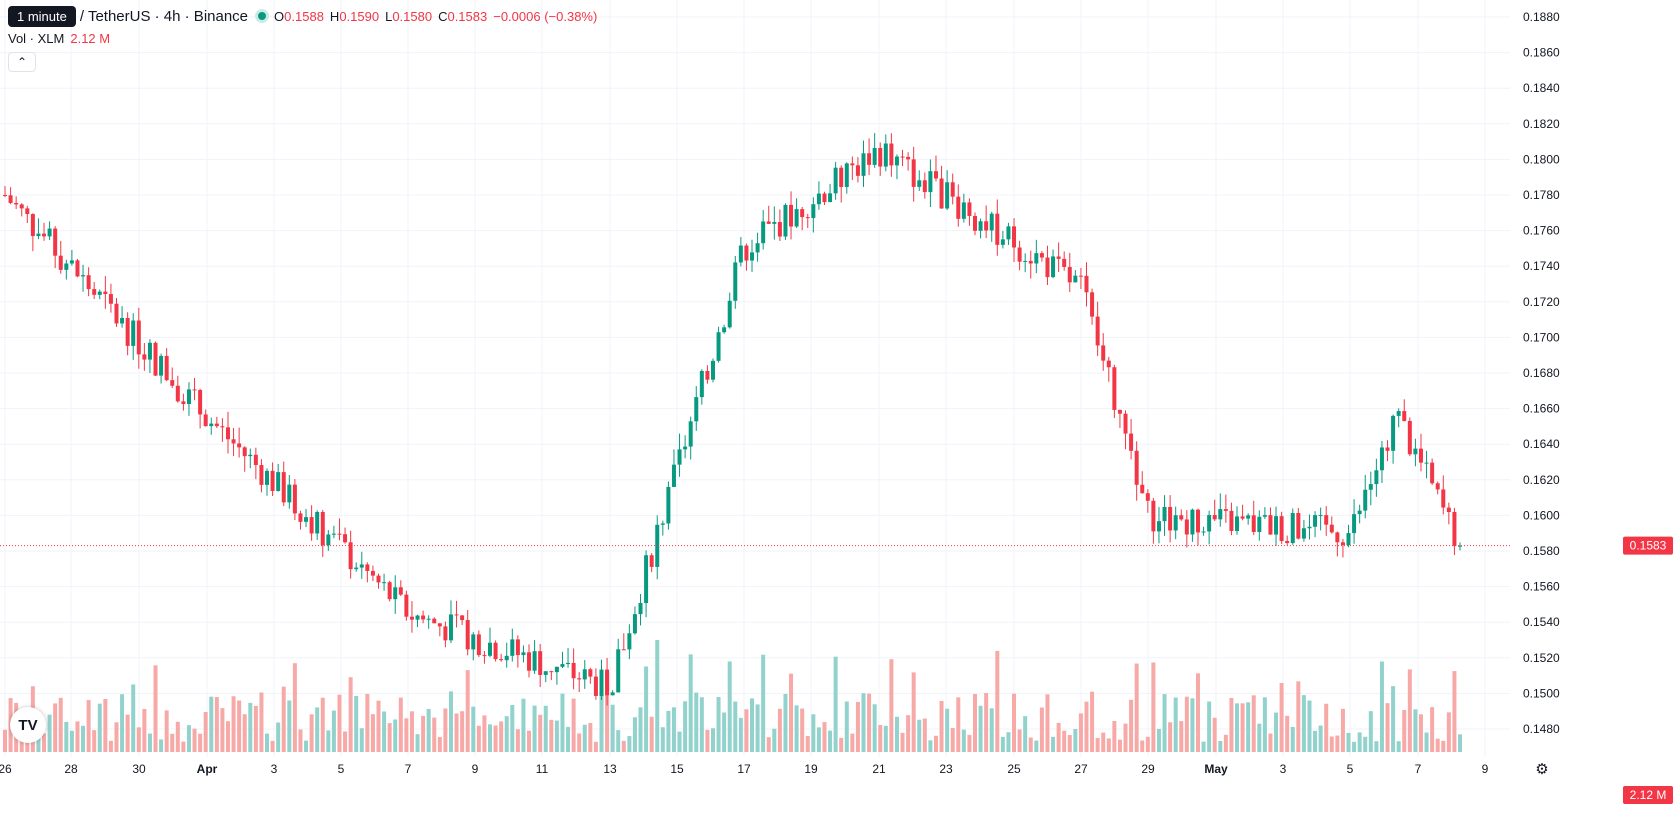 This screenshot has width=1678, height=835. What do you see at coordinates (1541, 88) in the screenshot?
I see `price-tick-label: 0.1840` at bounding box center [1541, 88].